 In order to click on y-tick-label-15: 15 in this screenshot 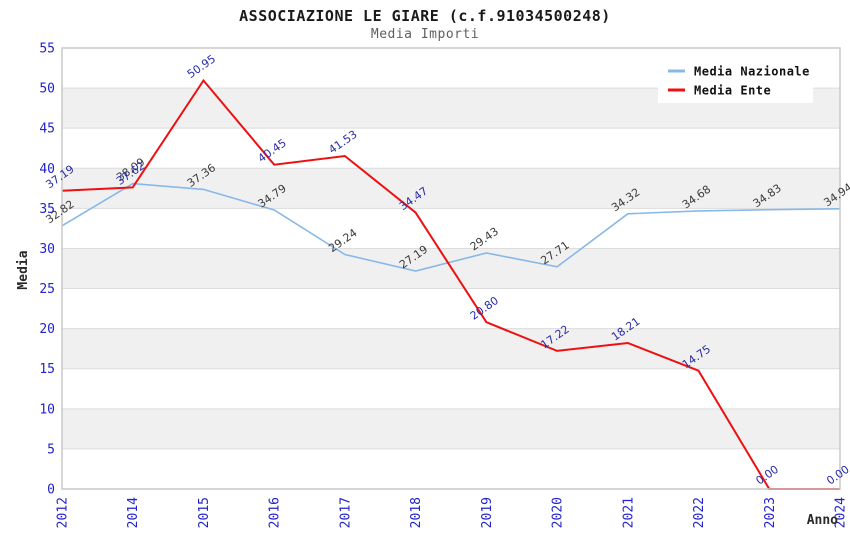, I will do `click(47, 369)`.